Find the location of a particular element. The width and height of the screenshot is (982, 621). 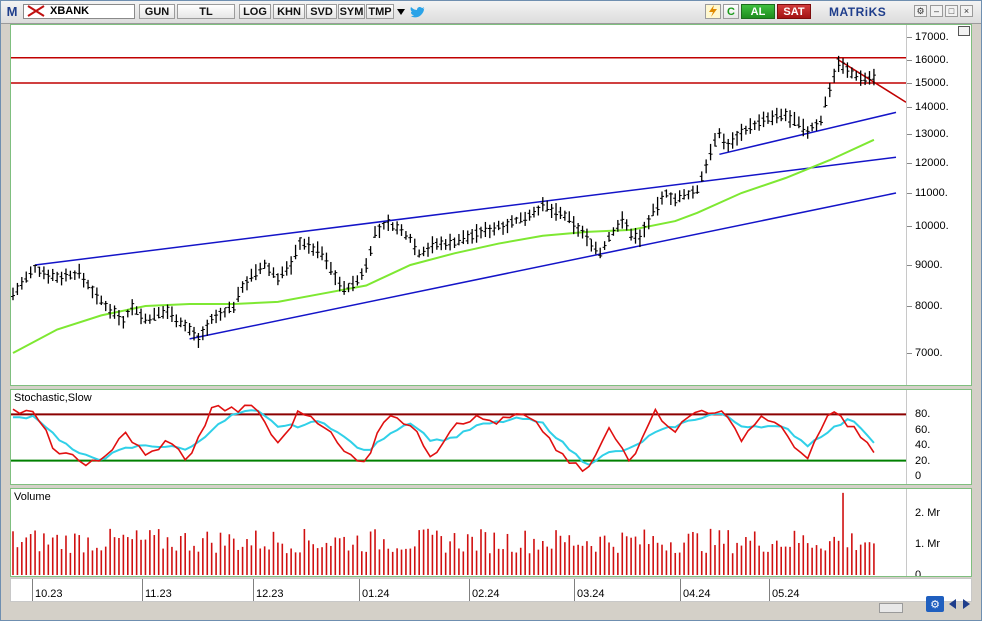

currency-button-tl: TL is located at coordinates (206, 11).